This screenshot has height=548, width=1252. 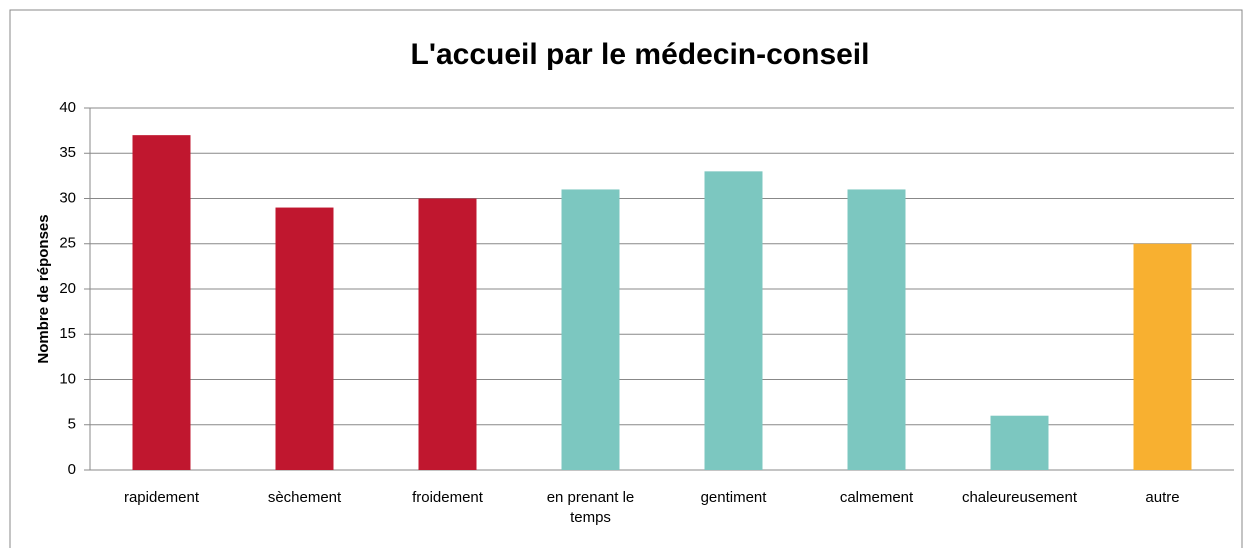 What do you see at coordinates (447, 497) in the screenshot?
I see `x-tick-label: froidement` at bounding box center [447, 497].